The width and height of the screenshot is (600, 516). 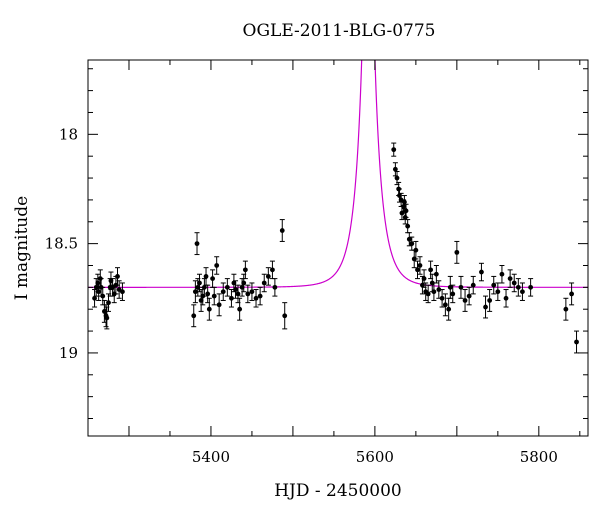 I want to click on y-tick-label: 18, so click(x=68, y=134).